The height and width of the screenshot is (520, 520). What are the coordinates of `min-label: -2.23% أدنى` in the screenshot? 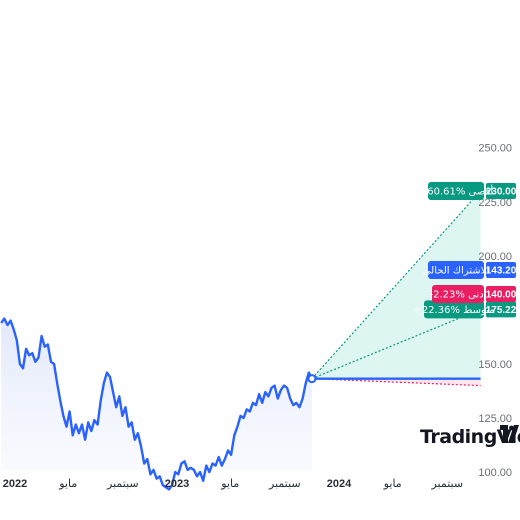 It's located at (458, 294).